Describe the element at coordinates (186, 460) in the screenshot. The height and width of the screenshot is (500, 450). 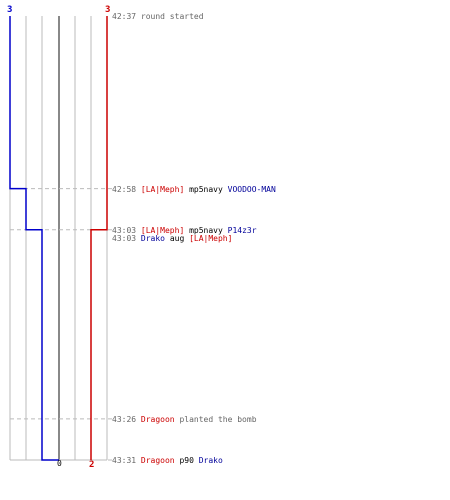
I see `weapon-name: p90` at that location.